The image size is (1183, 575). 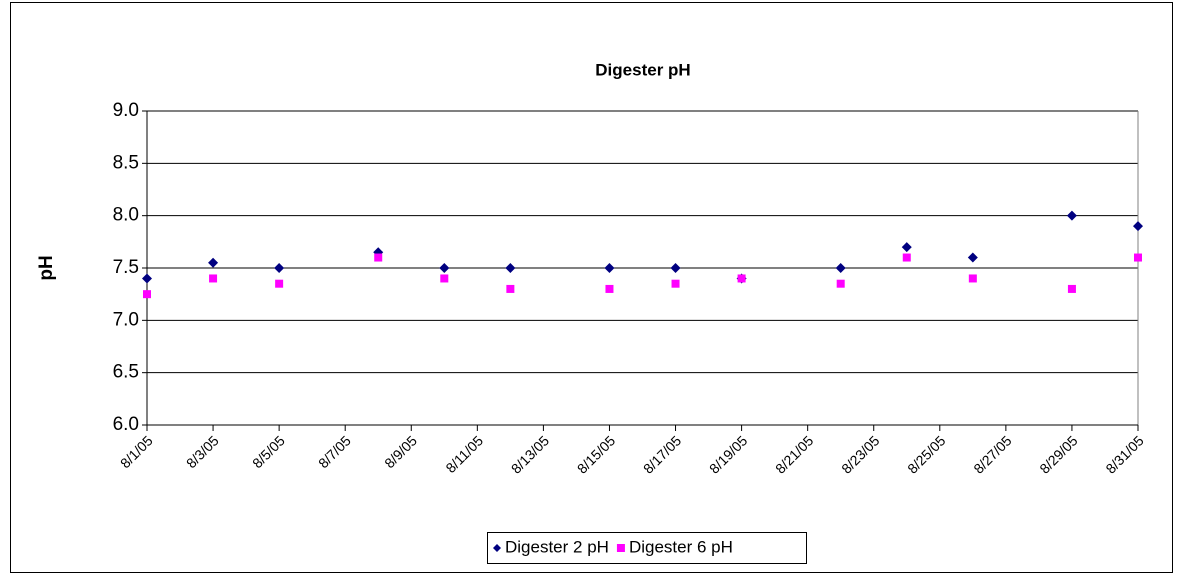 What do you see at coordinates (642, 69) in the screenshot?
I see `chart-title: Digester pH` at bounding box center [642, 69].